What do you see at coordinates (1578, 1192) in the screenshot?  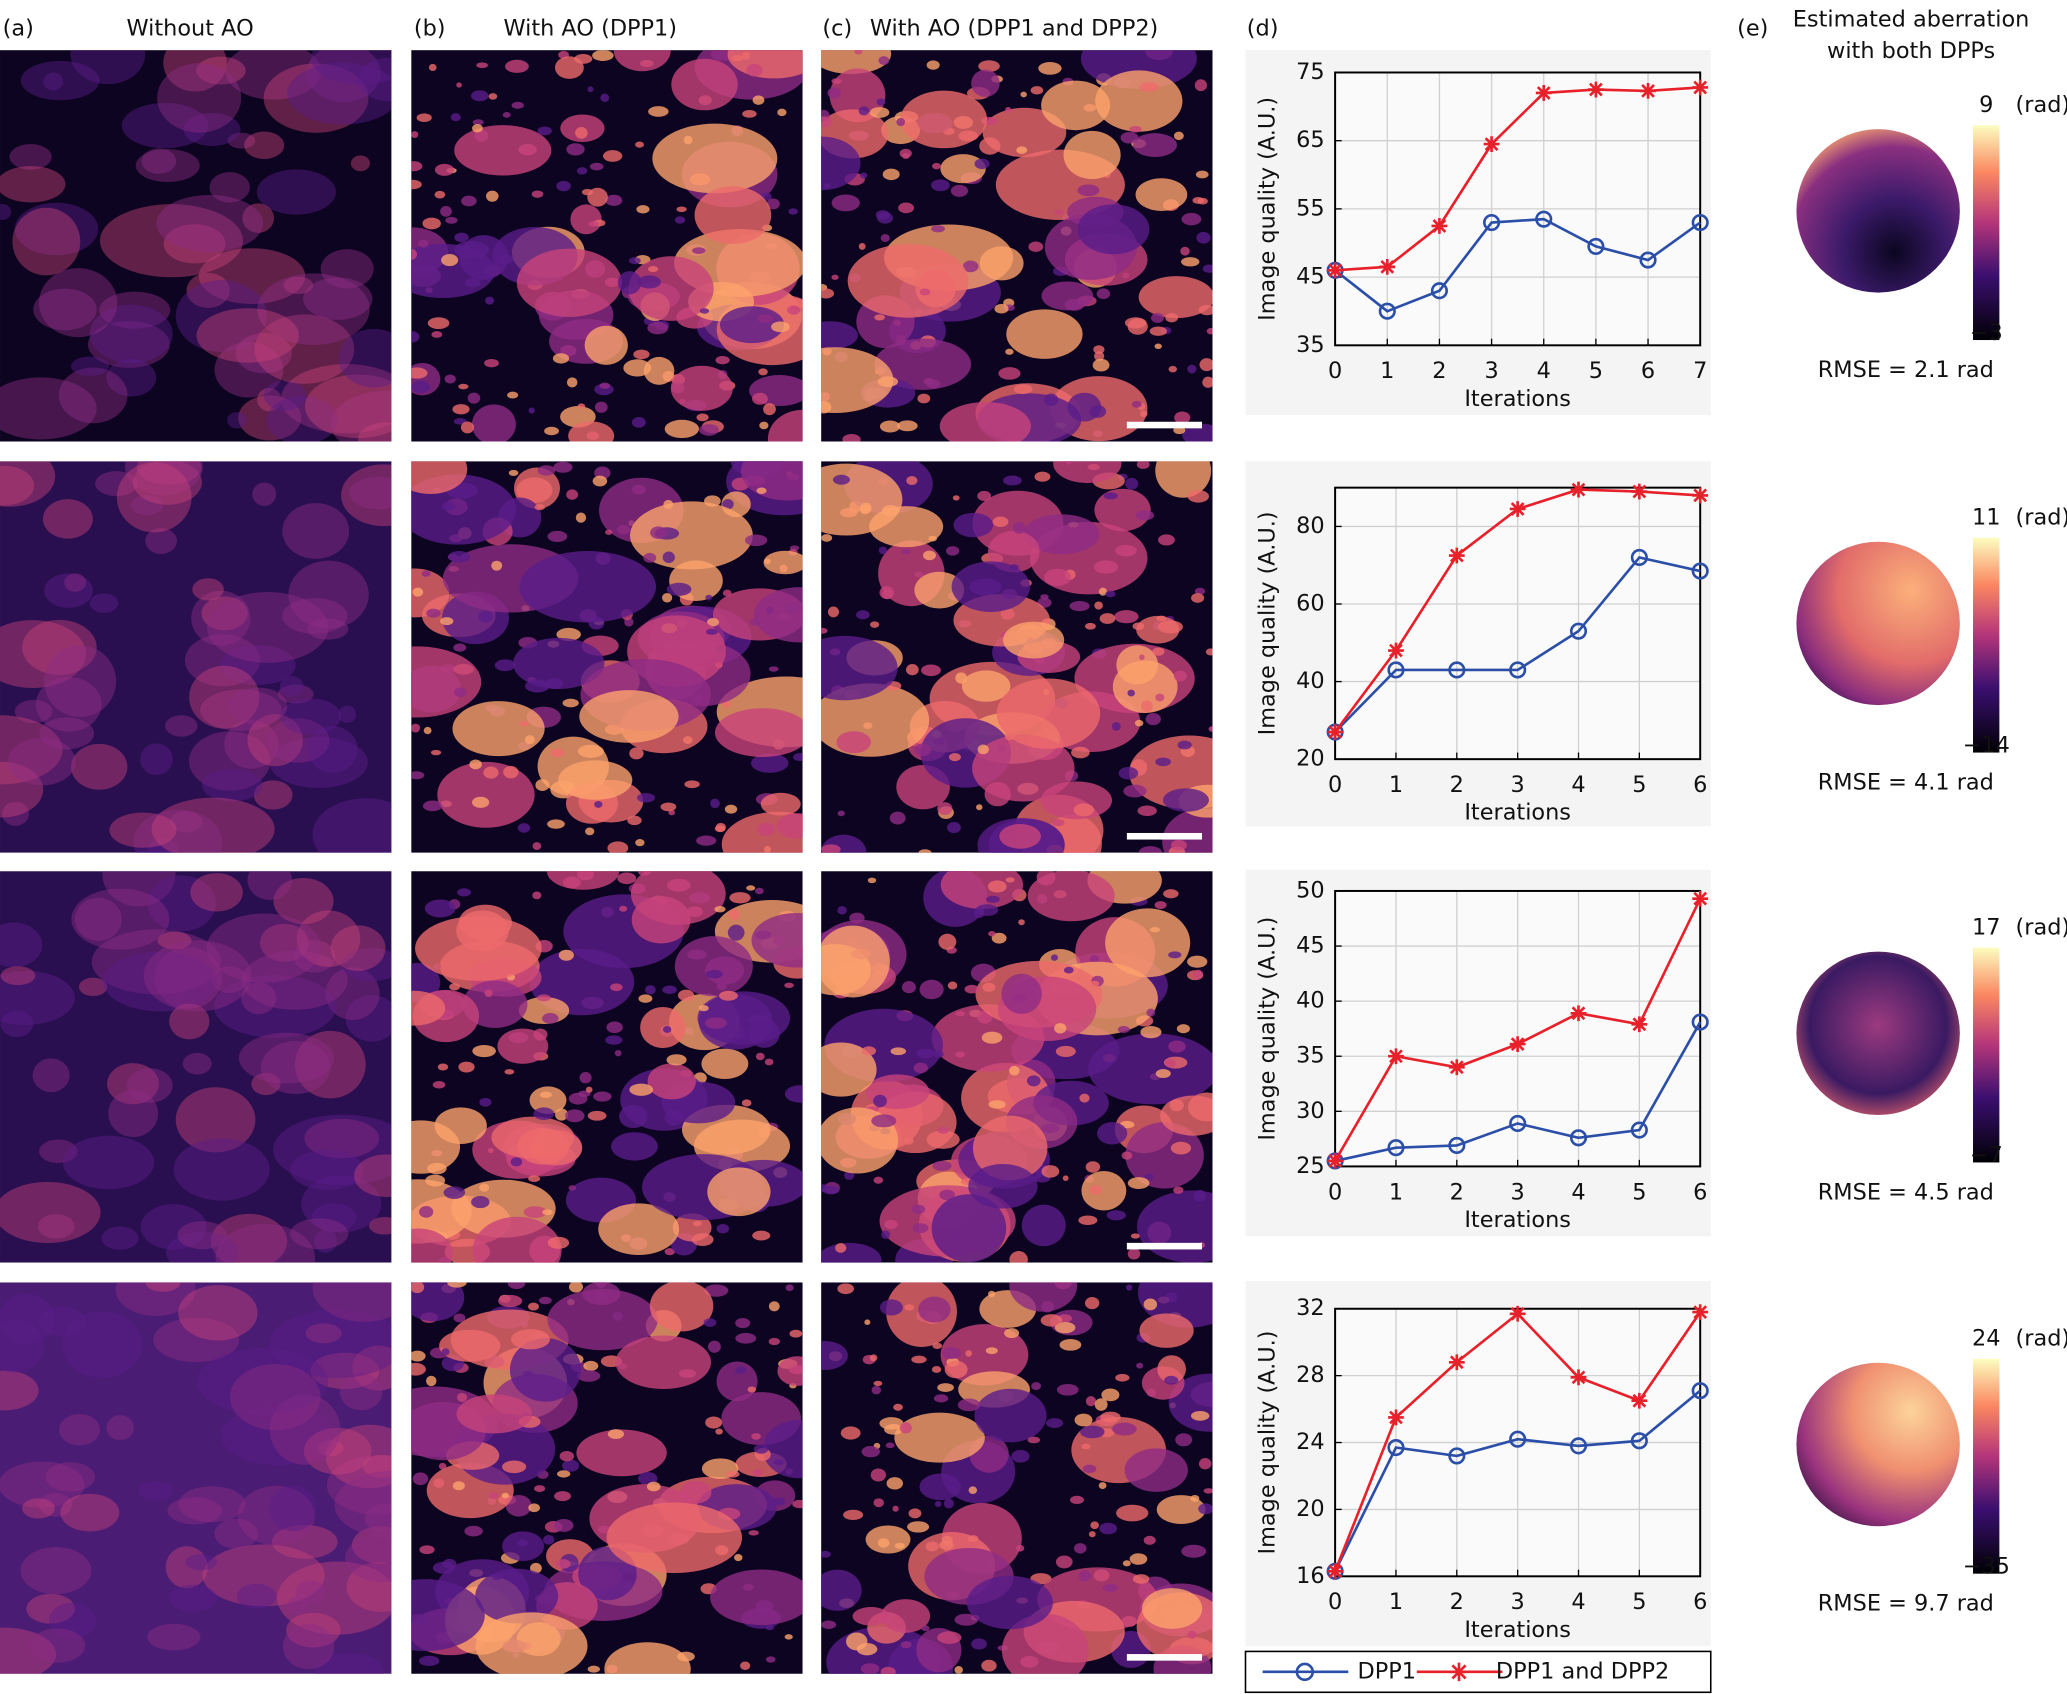 I see `x-tick-label: 4` at bounding box center [1578, 1192].